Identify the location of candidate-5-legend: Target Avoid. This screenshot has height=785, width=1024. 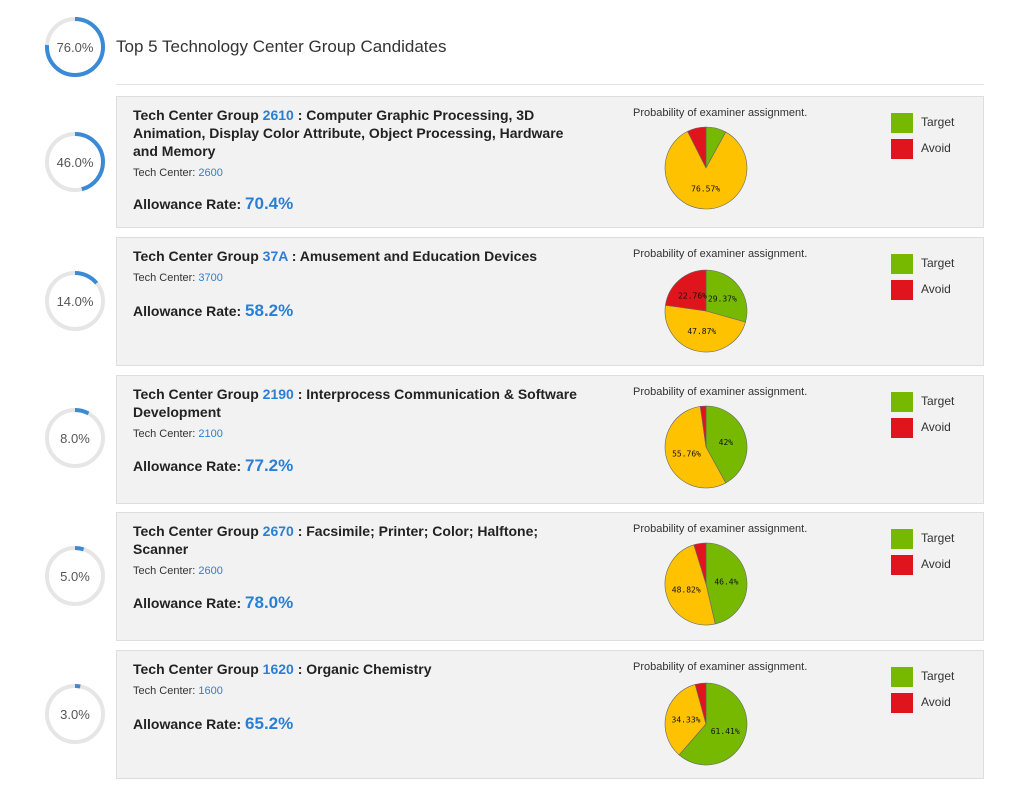
(922, 693).